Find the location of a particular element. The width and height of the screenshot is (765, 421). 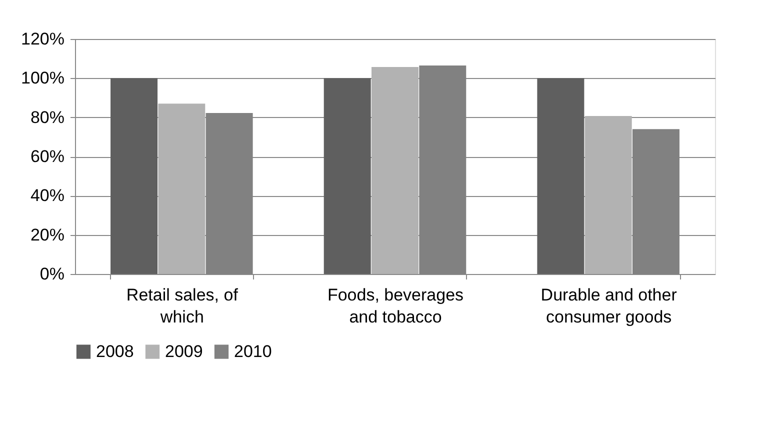

legend-label: 2010 is located at coordinates (253, 351).